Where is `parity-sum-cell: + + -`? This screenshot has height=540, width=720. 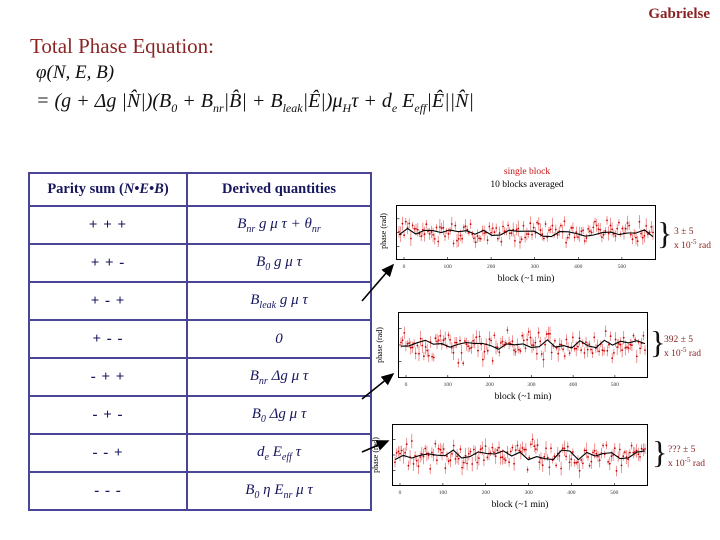 parity-sum-cell: + + - is located at coordinates (108, 263).